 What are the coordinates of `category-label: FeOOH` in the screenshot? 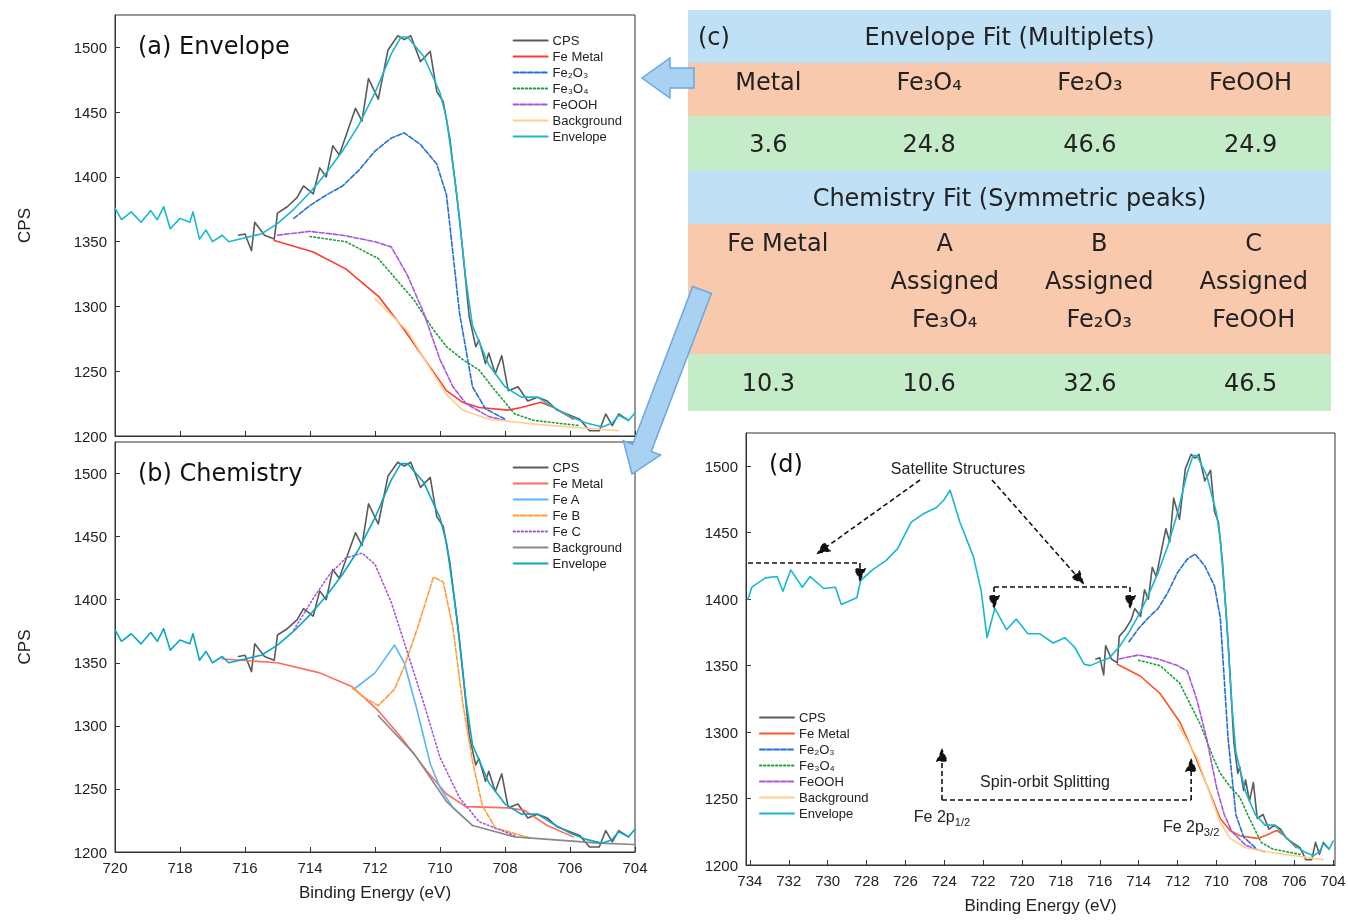 It's located at (1251, 82).